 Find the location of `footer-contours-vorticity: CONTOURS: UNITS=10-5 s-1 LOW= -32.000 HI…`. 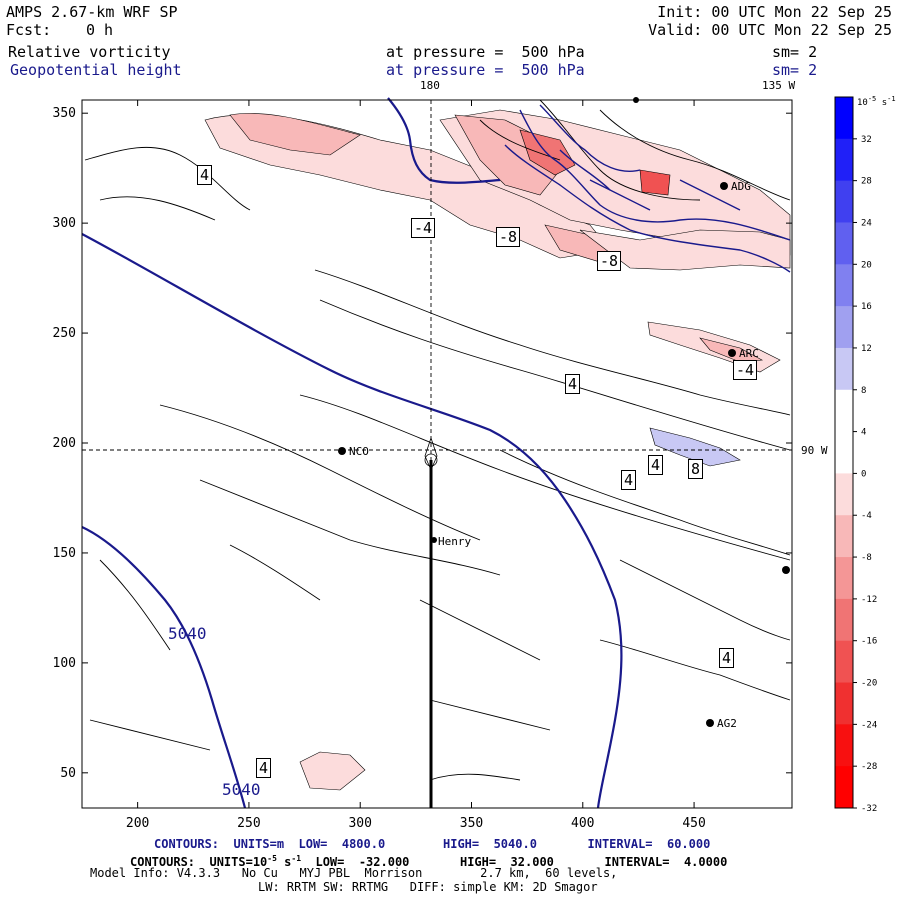

footer-contours-vorticity: CONTOURS: UNITS=10-5 s-1 LOW= -32.000 HI… is located at coordinates (429, 861).